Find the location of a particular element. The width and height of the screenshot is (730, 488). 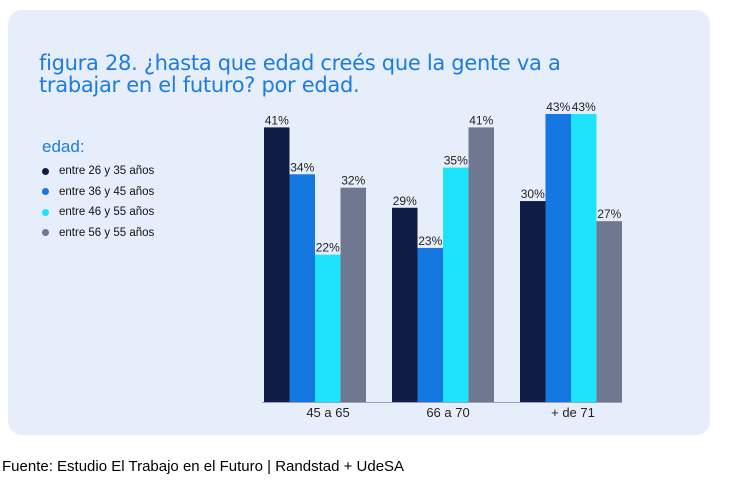

legend-label: entre 26 y 35 años is located at coordinates (107, 171).